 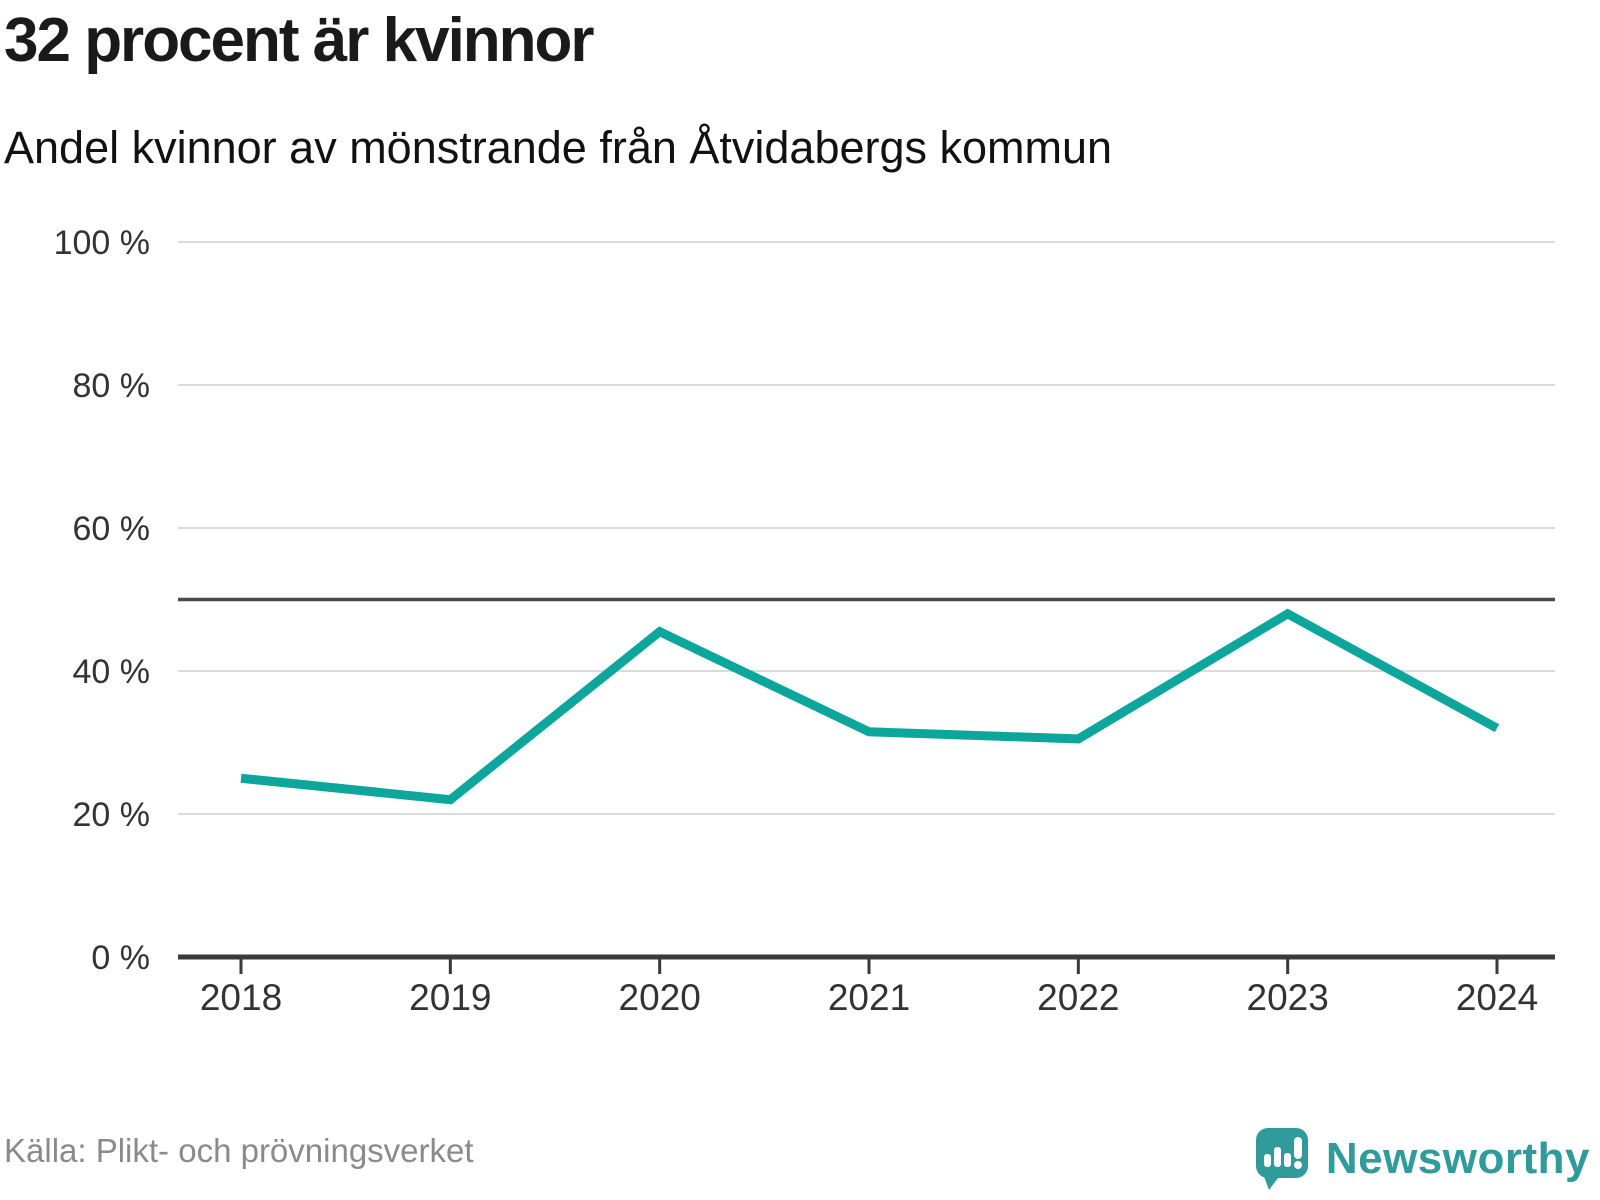 I want to click on x-axis-tick-label: 2022, so click(x=1078, y=997).